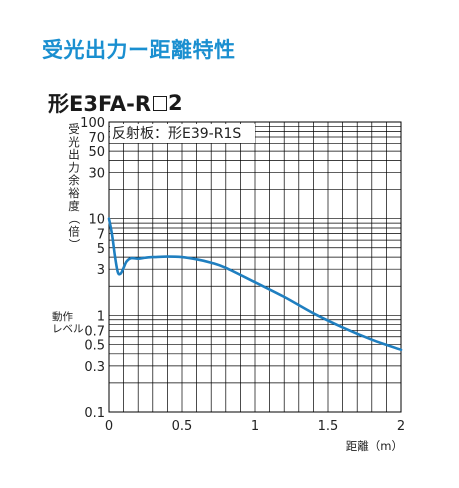  I want to click on y-axis-label-char: ）, so click(74, 244).